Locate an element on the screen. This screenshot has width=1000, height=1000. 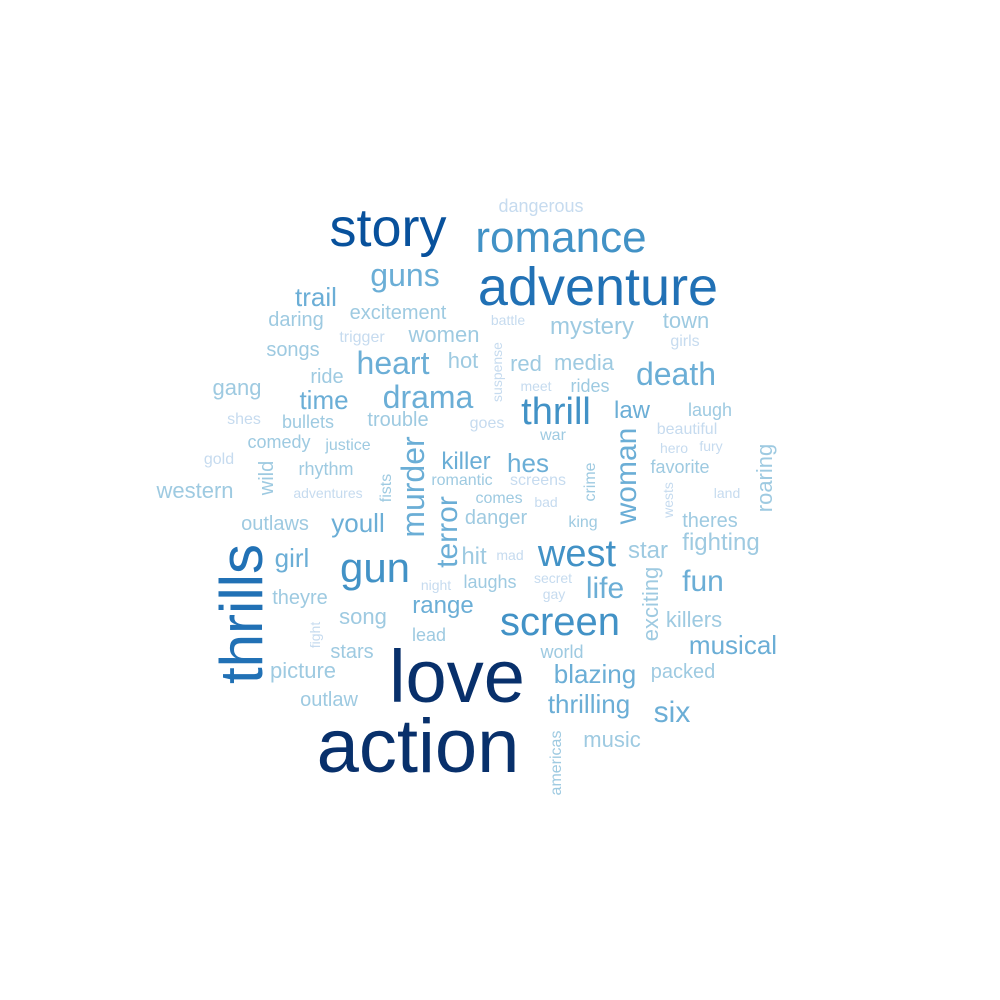
word-red: red is located at coordinates (526, 363).